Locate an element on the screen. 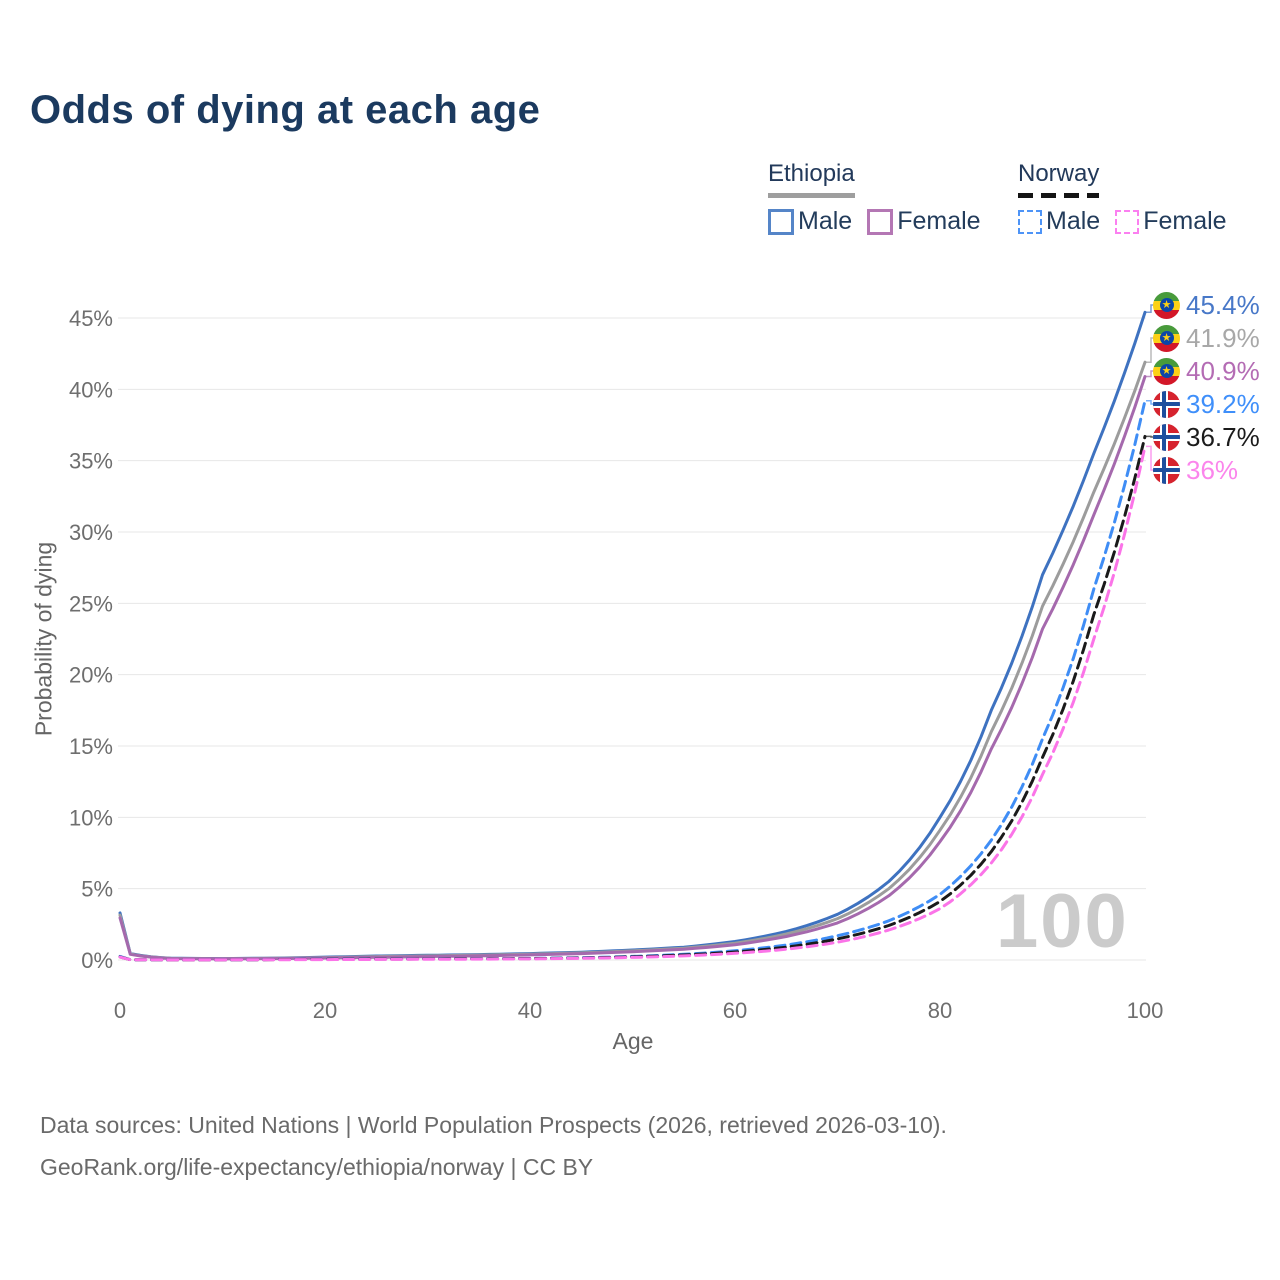  legend-item-norway-female: Female is located at coordinates (1171, 221).